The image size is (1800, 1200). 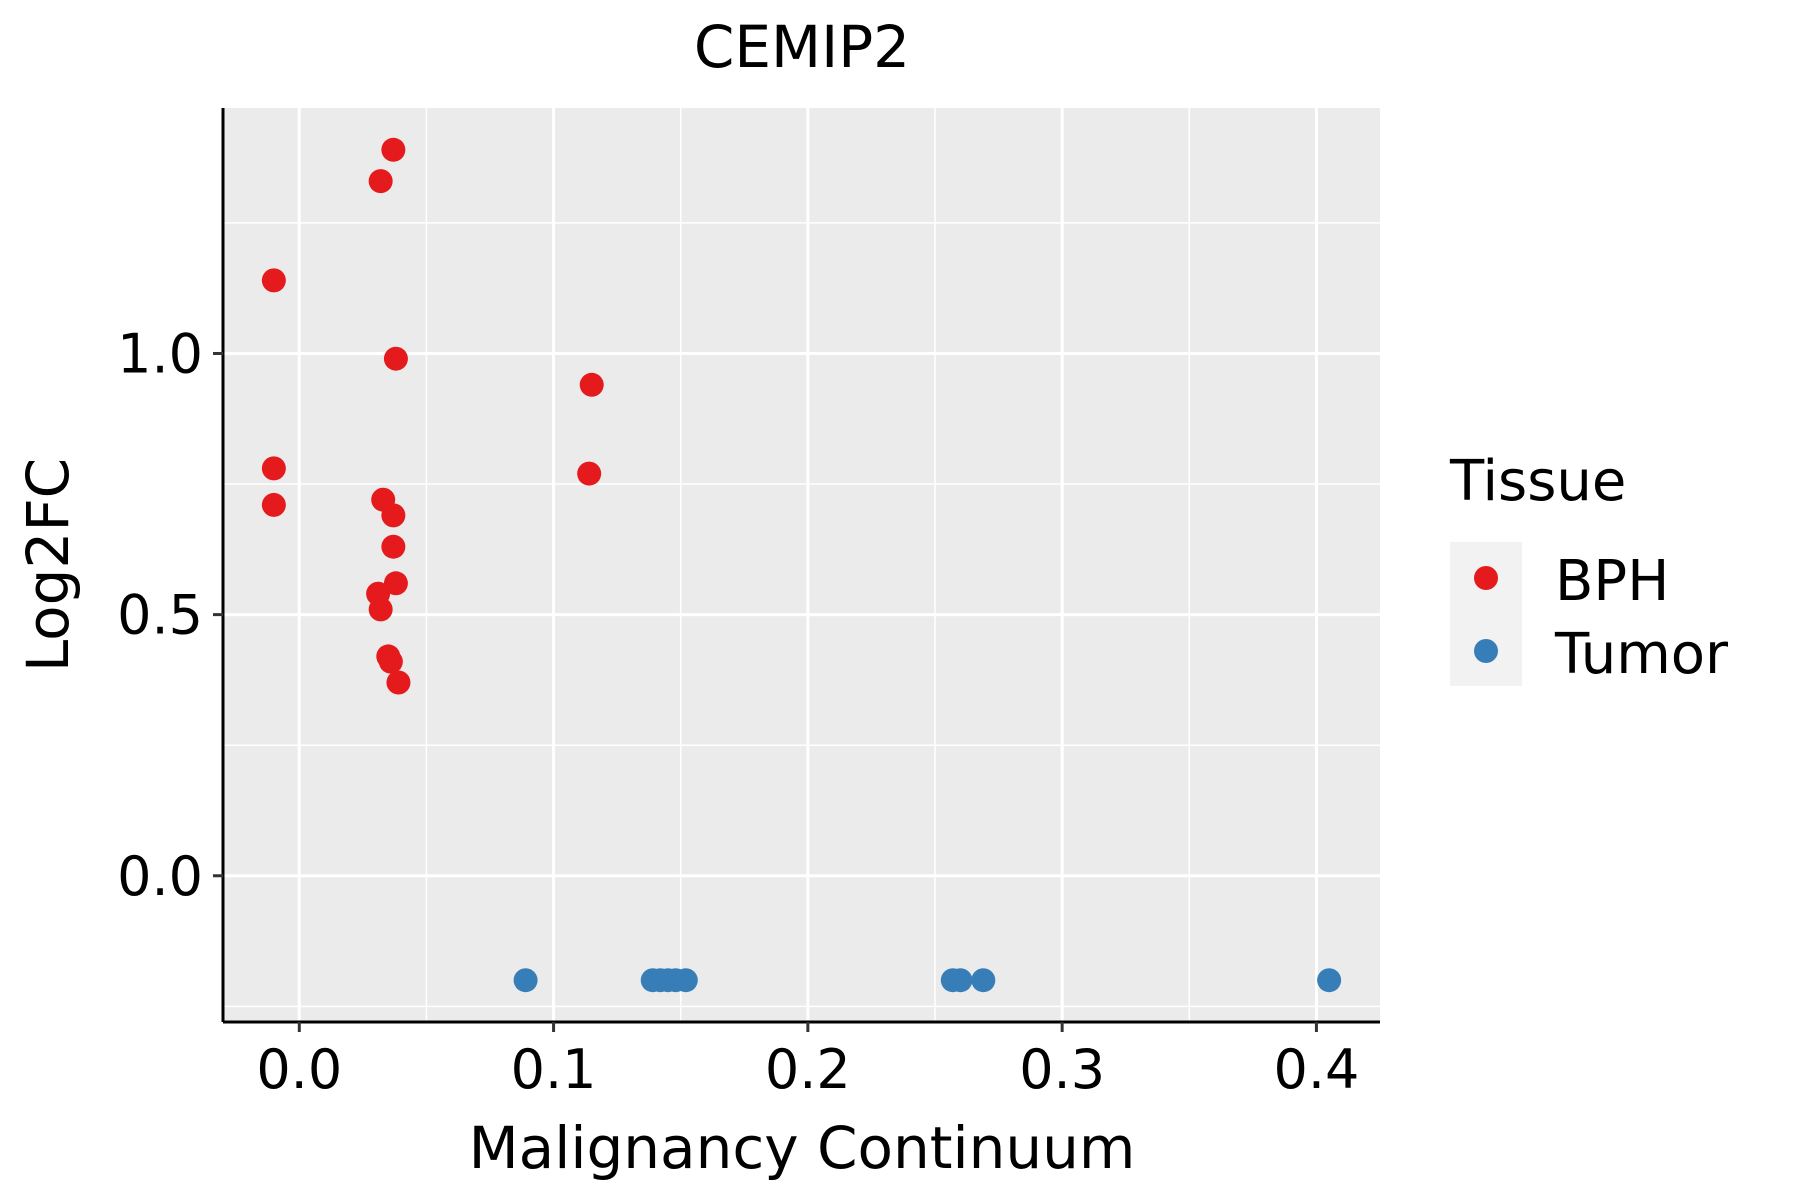 I want to click on chart-title: CEMIP2, so click(x=802, y=47).